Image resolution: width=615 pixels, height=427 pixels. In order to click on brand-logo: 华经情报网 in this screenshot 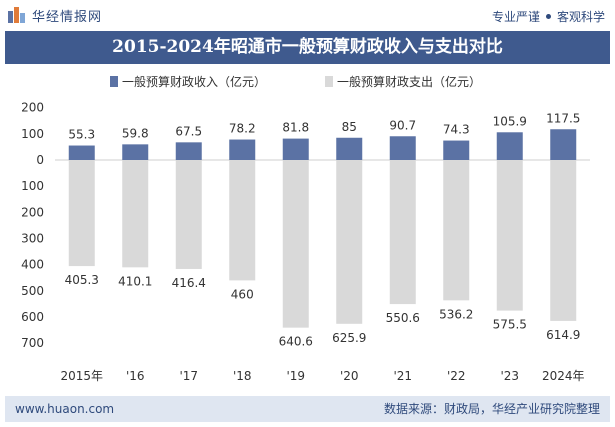, I will do `click(55, 15)`.